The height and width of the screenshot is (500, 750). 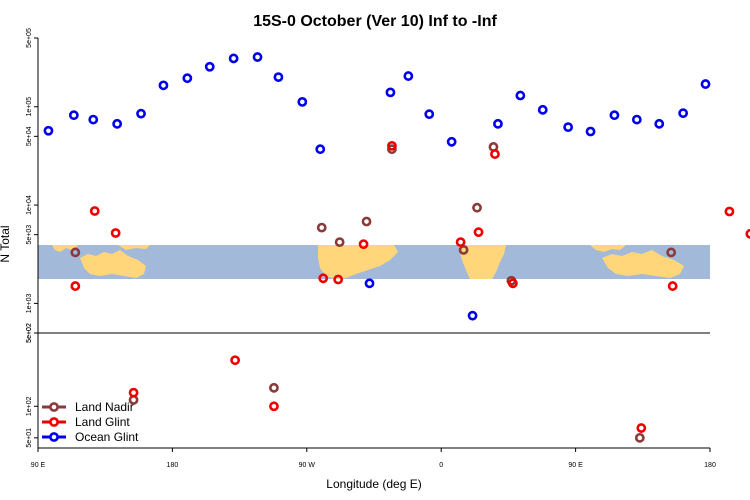 What do you see at coordinates (29, 406) in the screenshot?
I see `y-tick-label: 1e+02` at bounding box center [29, 406].